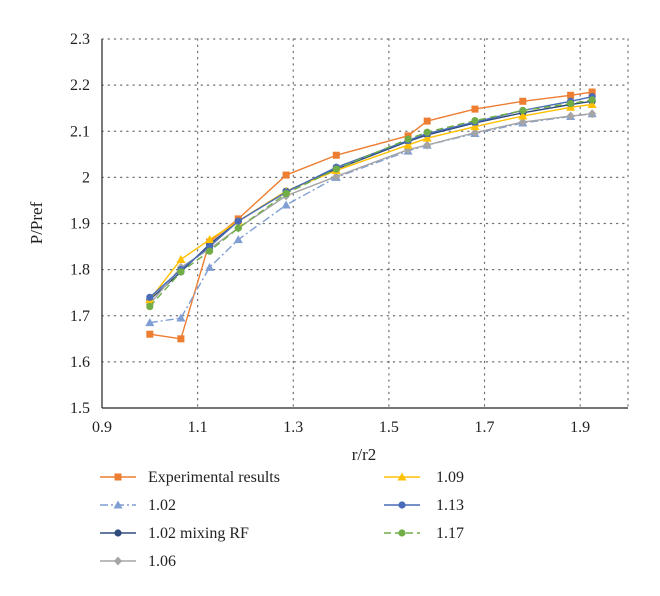 Image resolution: width=660 pixels, height=596 pixels. I want to click on legend-entry: 1.17, so click(424, 533).